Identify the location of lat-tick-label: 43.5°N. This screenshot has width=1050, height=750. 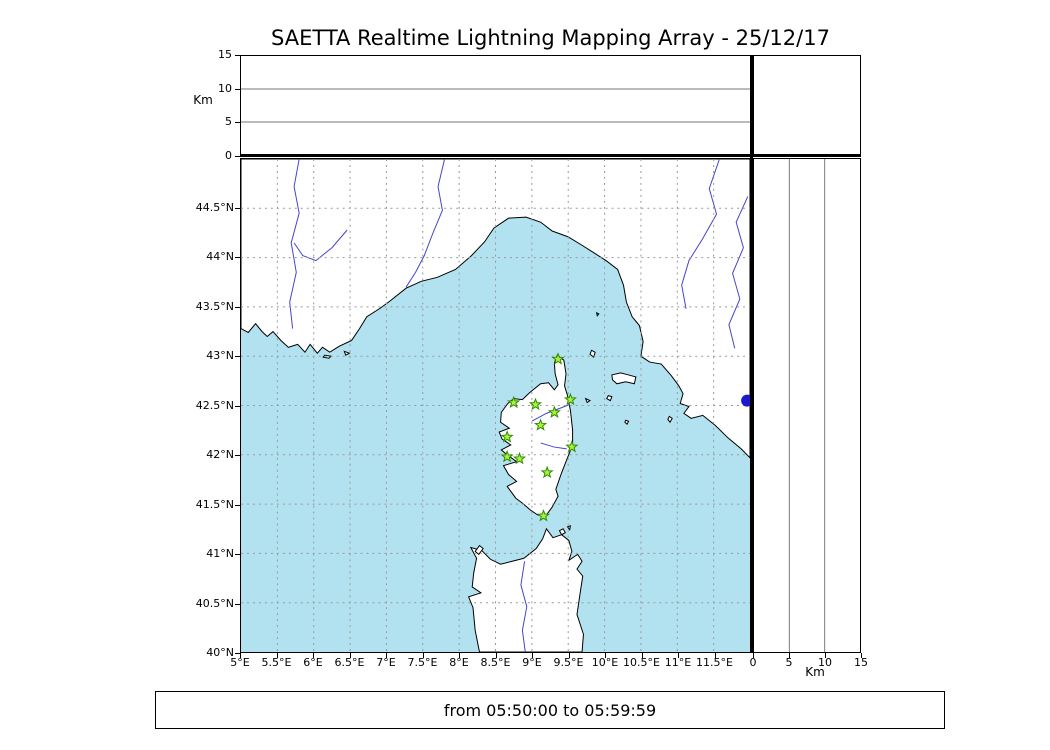
(214, 306).